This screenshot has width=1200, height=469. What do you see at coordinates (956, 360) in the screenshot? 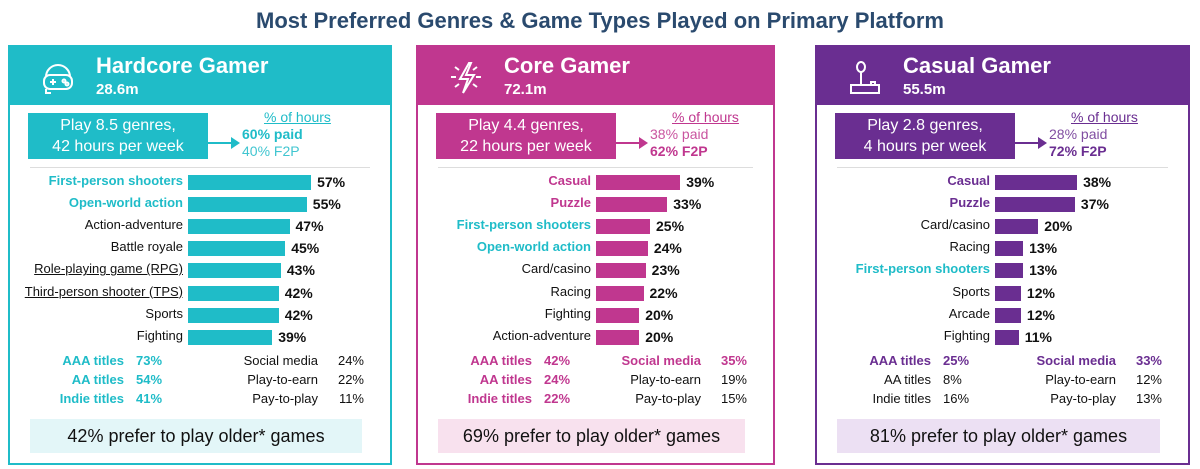
I see `stat-value: 25%` at bounding box center [956, 360].